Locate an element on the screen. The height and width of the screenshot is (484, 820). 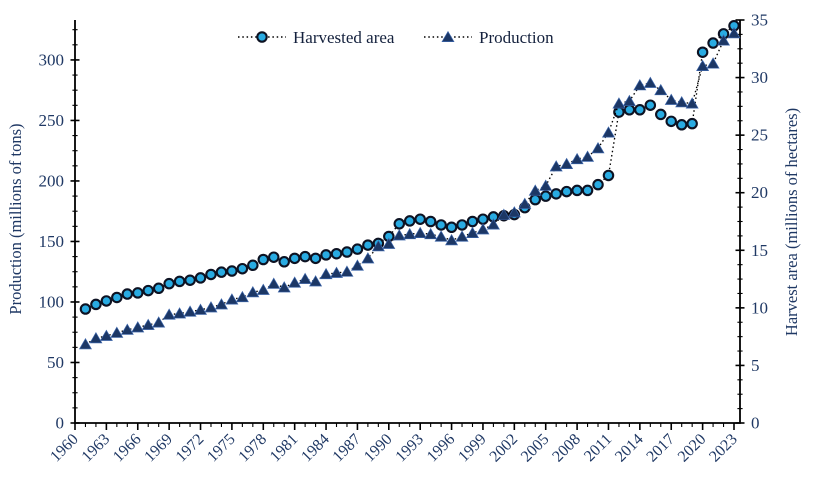
right-tick-label: 30 is located at coordinates (759, 77).